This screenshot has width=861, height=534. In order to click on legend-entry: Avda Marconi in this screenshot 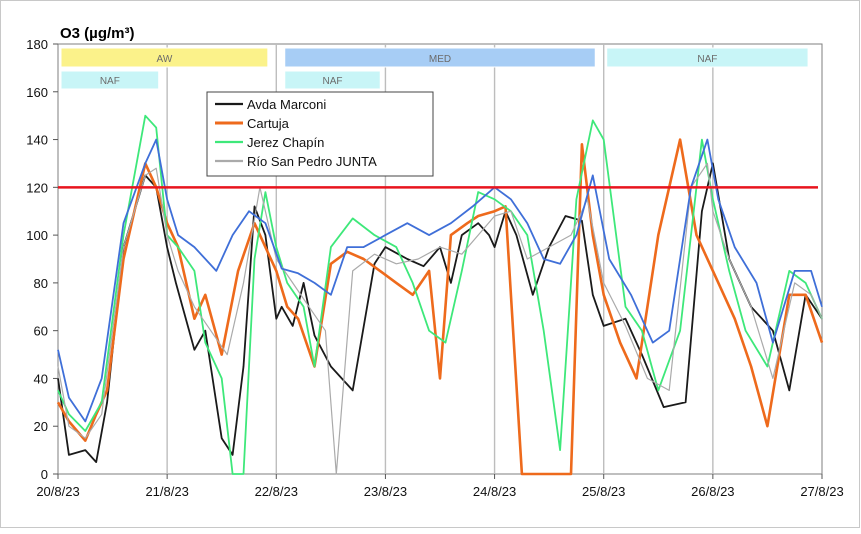, I will do `click(286, 104)`.